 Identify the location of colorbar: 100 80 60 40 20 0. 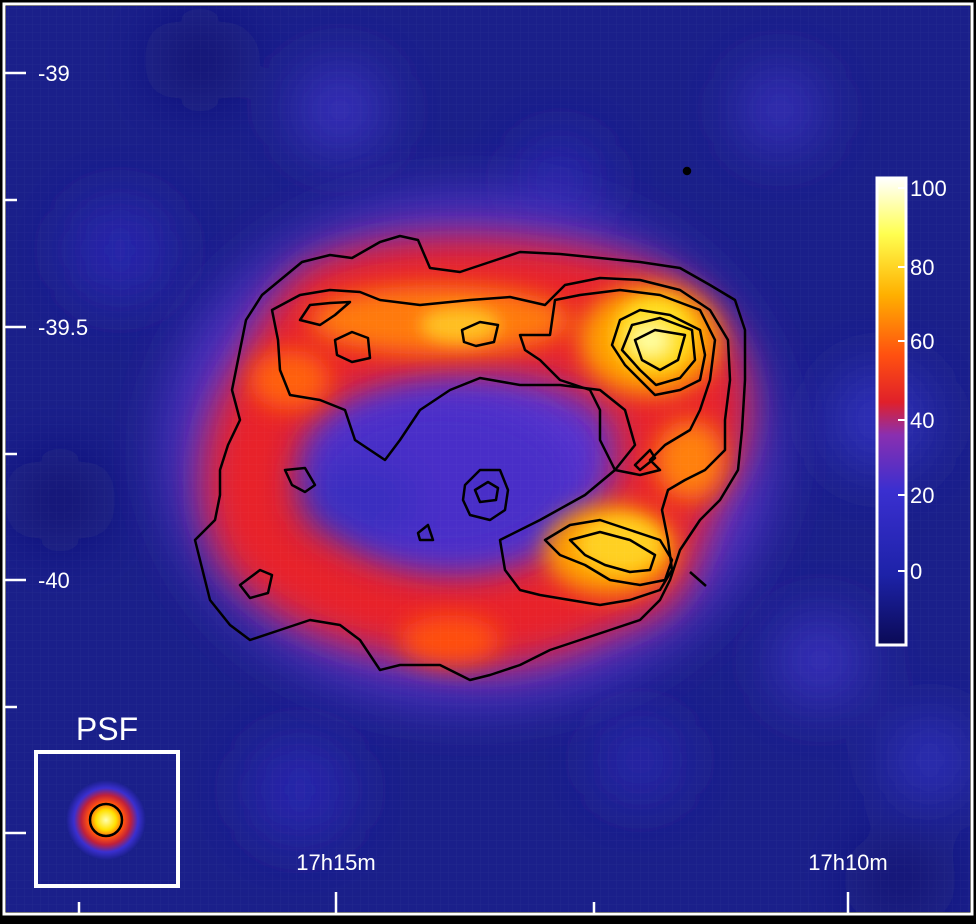
(911, 411).